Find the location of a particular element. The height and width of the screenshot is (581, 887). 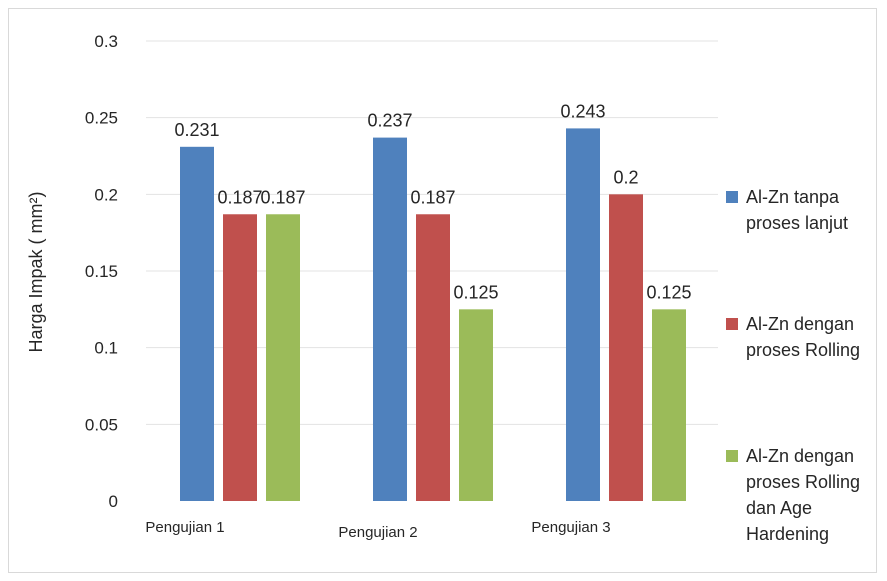

x-category-label: Pengujian 3 is located at coordinates (570, 527).